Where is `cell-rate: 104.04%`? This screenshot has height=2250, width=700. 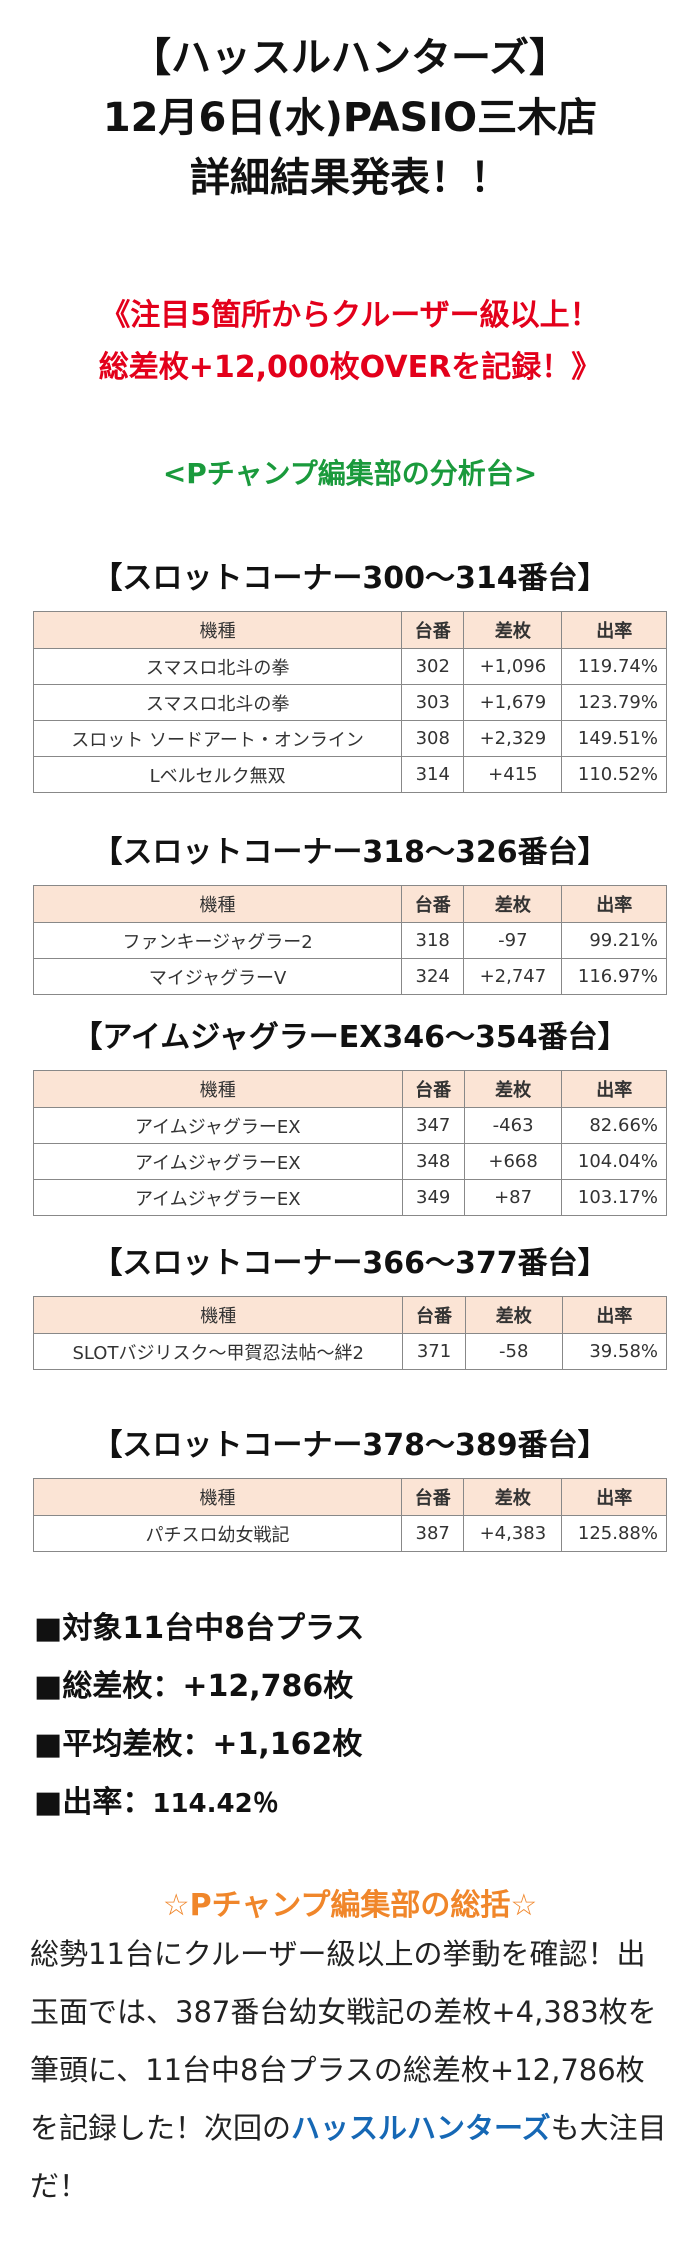
cell-rate: 104.04% is located at coordinates (614, 1161).